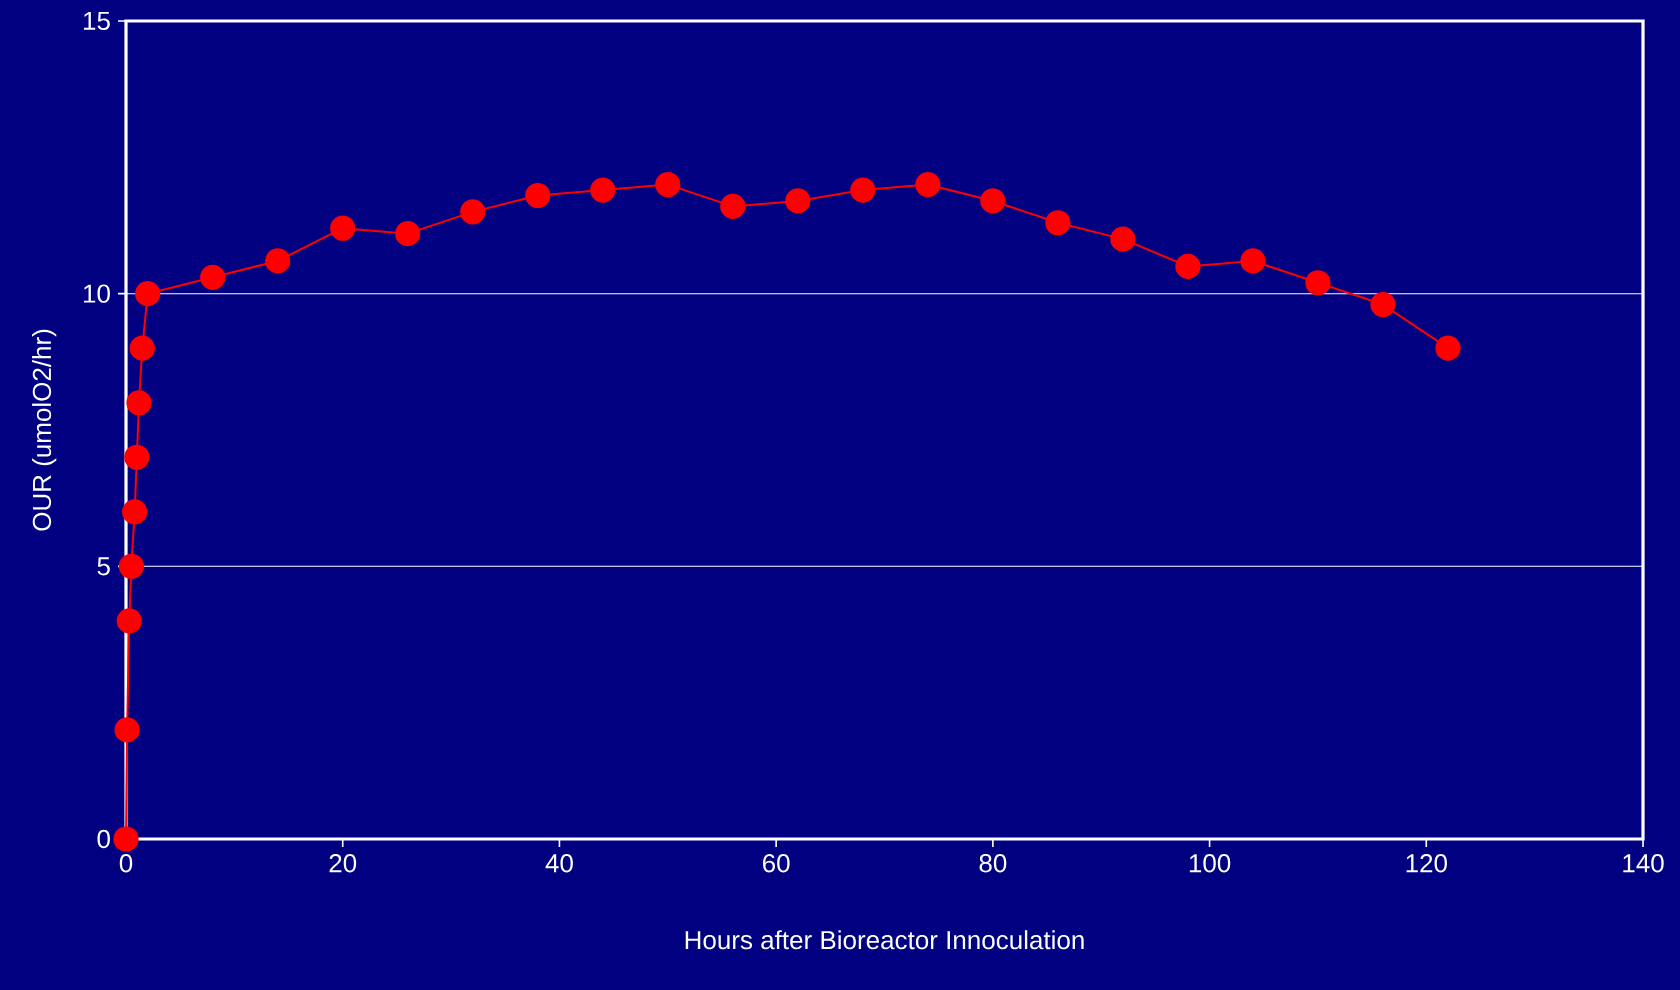 This screenshot has height=990, width=1680. What do you see at coordinates (993, 863) in the screenshot?
I see `x-tick-label: 80` at bounding box center [993, 863].